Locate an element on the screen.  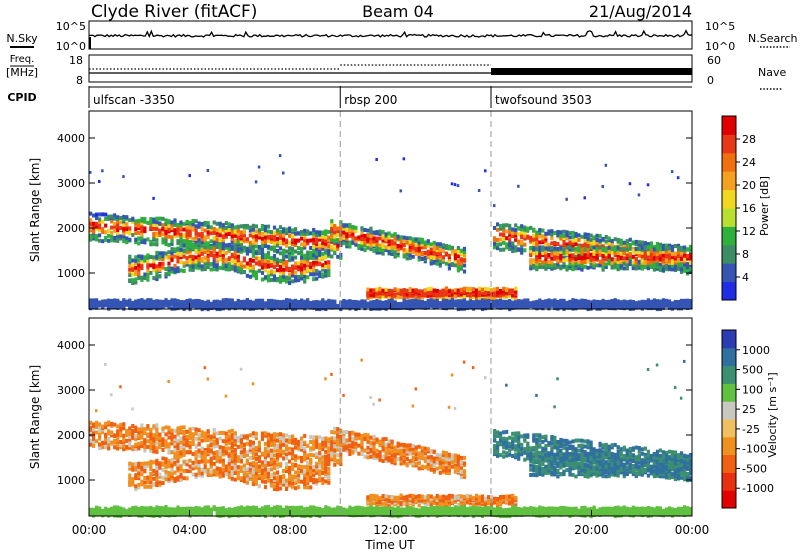
colorbar-tick-label: 12 is located at coordinates (749, 231).